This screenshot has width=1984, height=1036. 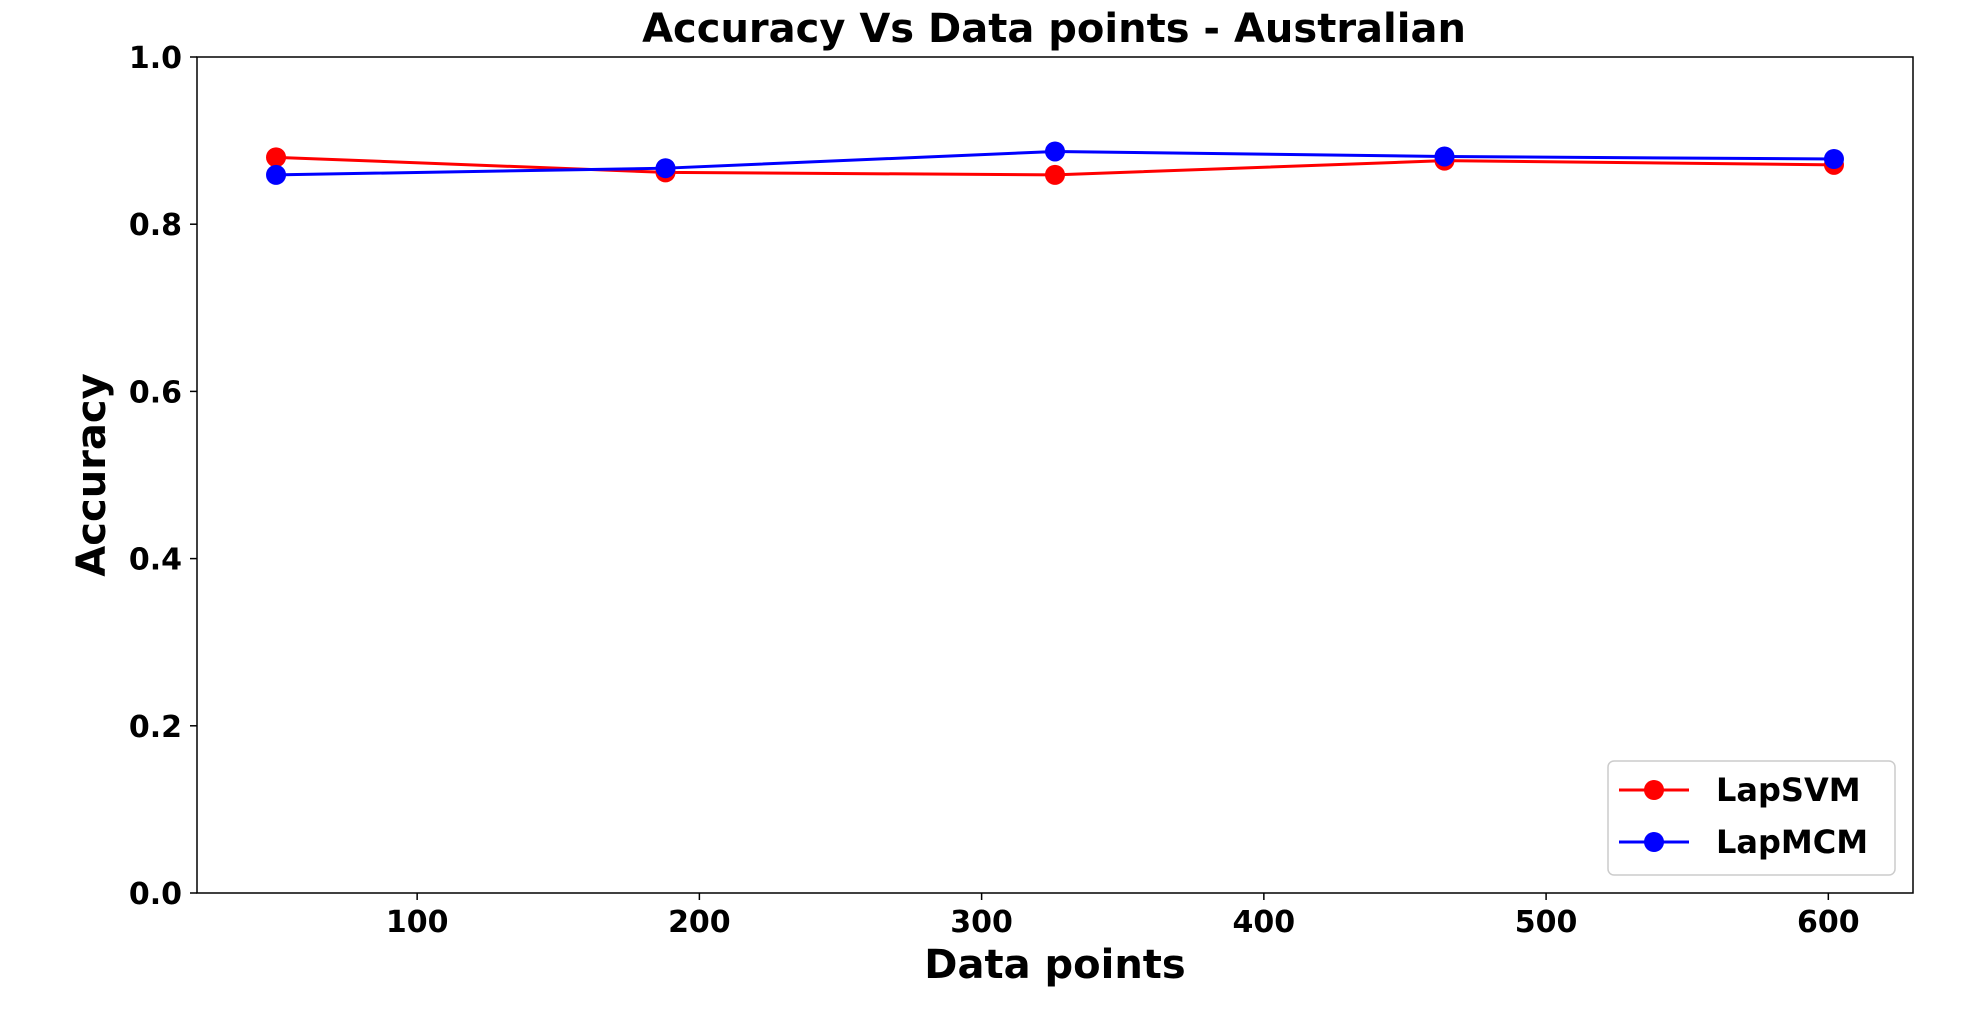 I want to click on y-tick-label: 0.6, so click(x=155, y=392).